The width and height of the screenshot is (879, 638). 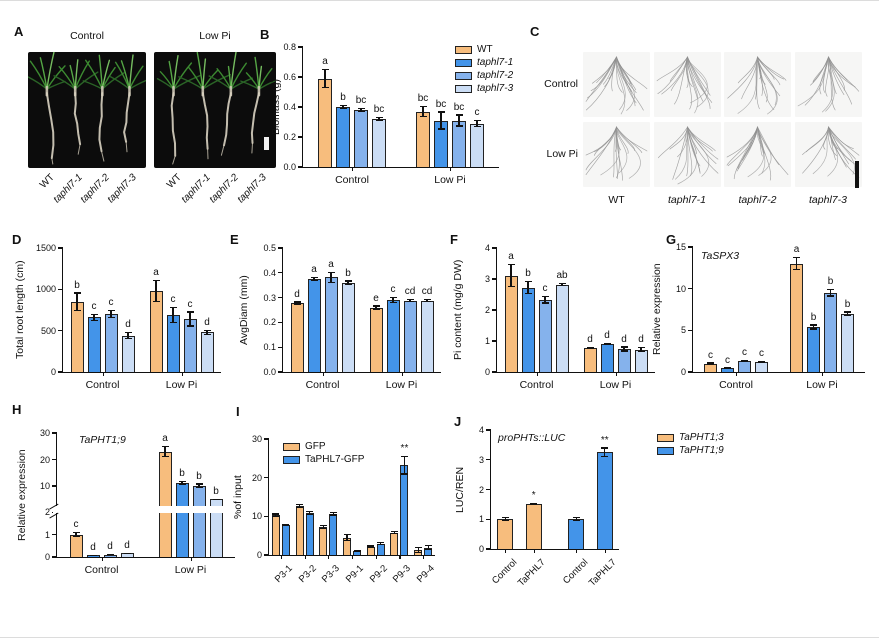 What do you see at coordinates (575, 572) in the screenshot?
I see `x-category-label: Control` at bounding box center [575, 572].